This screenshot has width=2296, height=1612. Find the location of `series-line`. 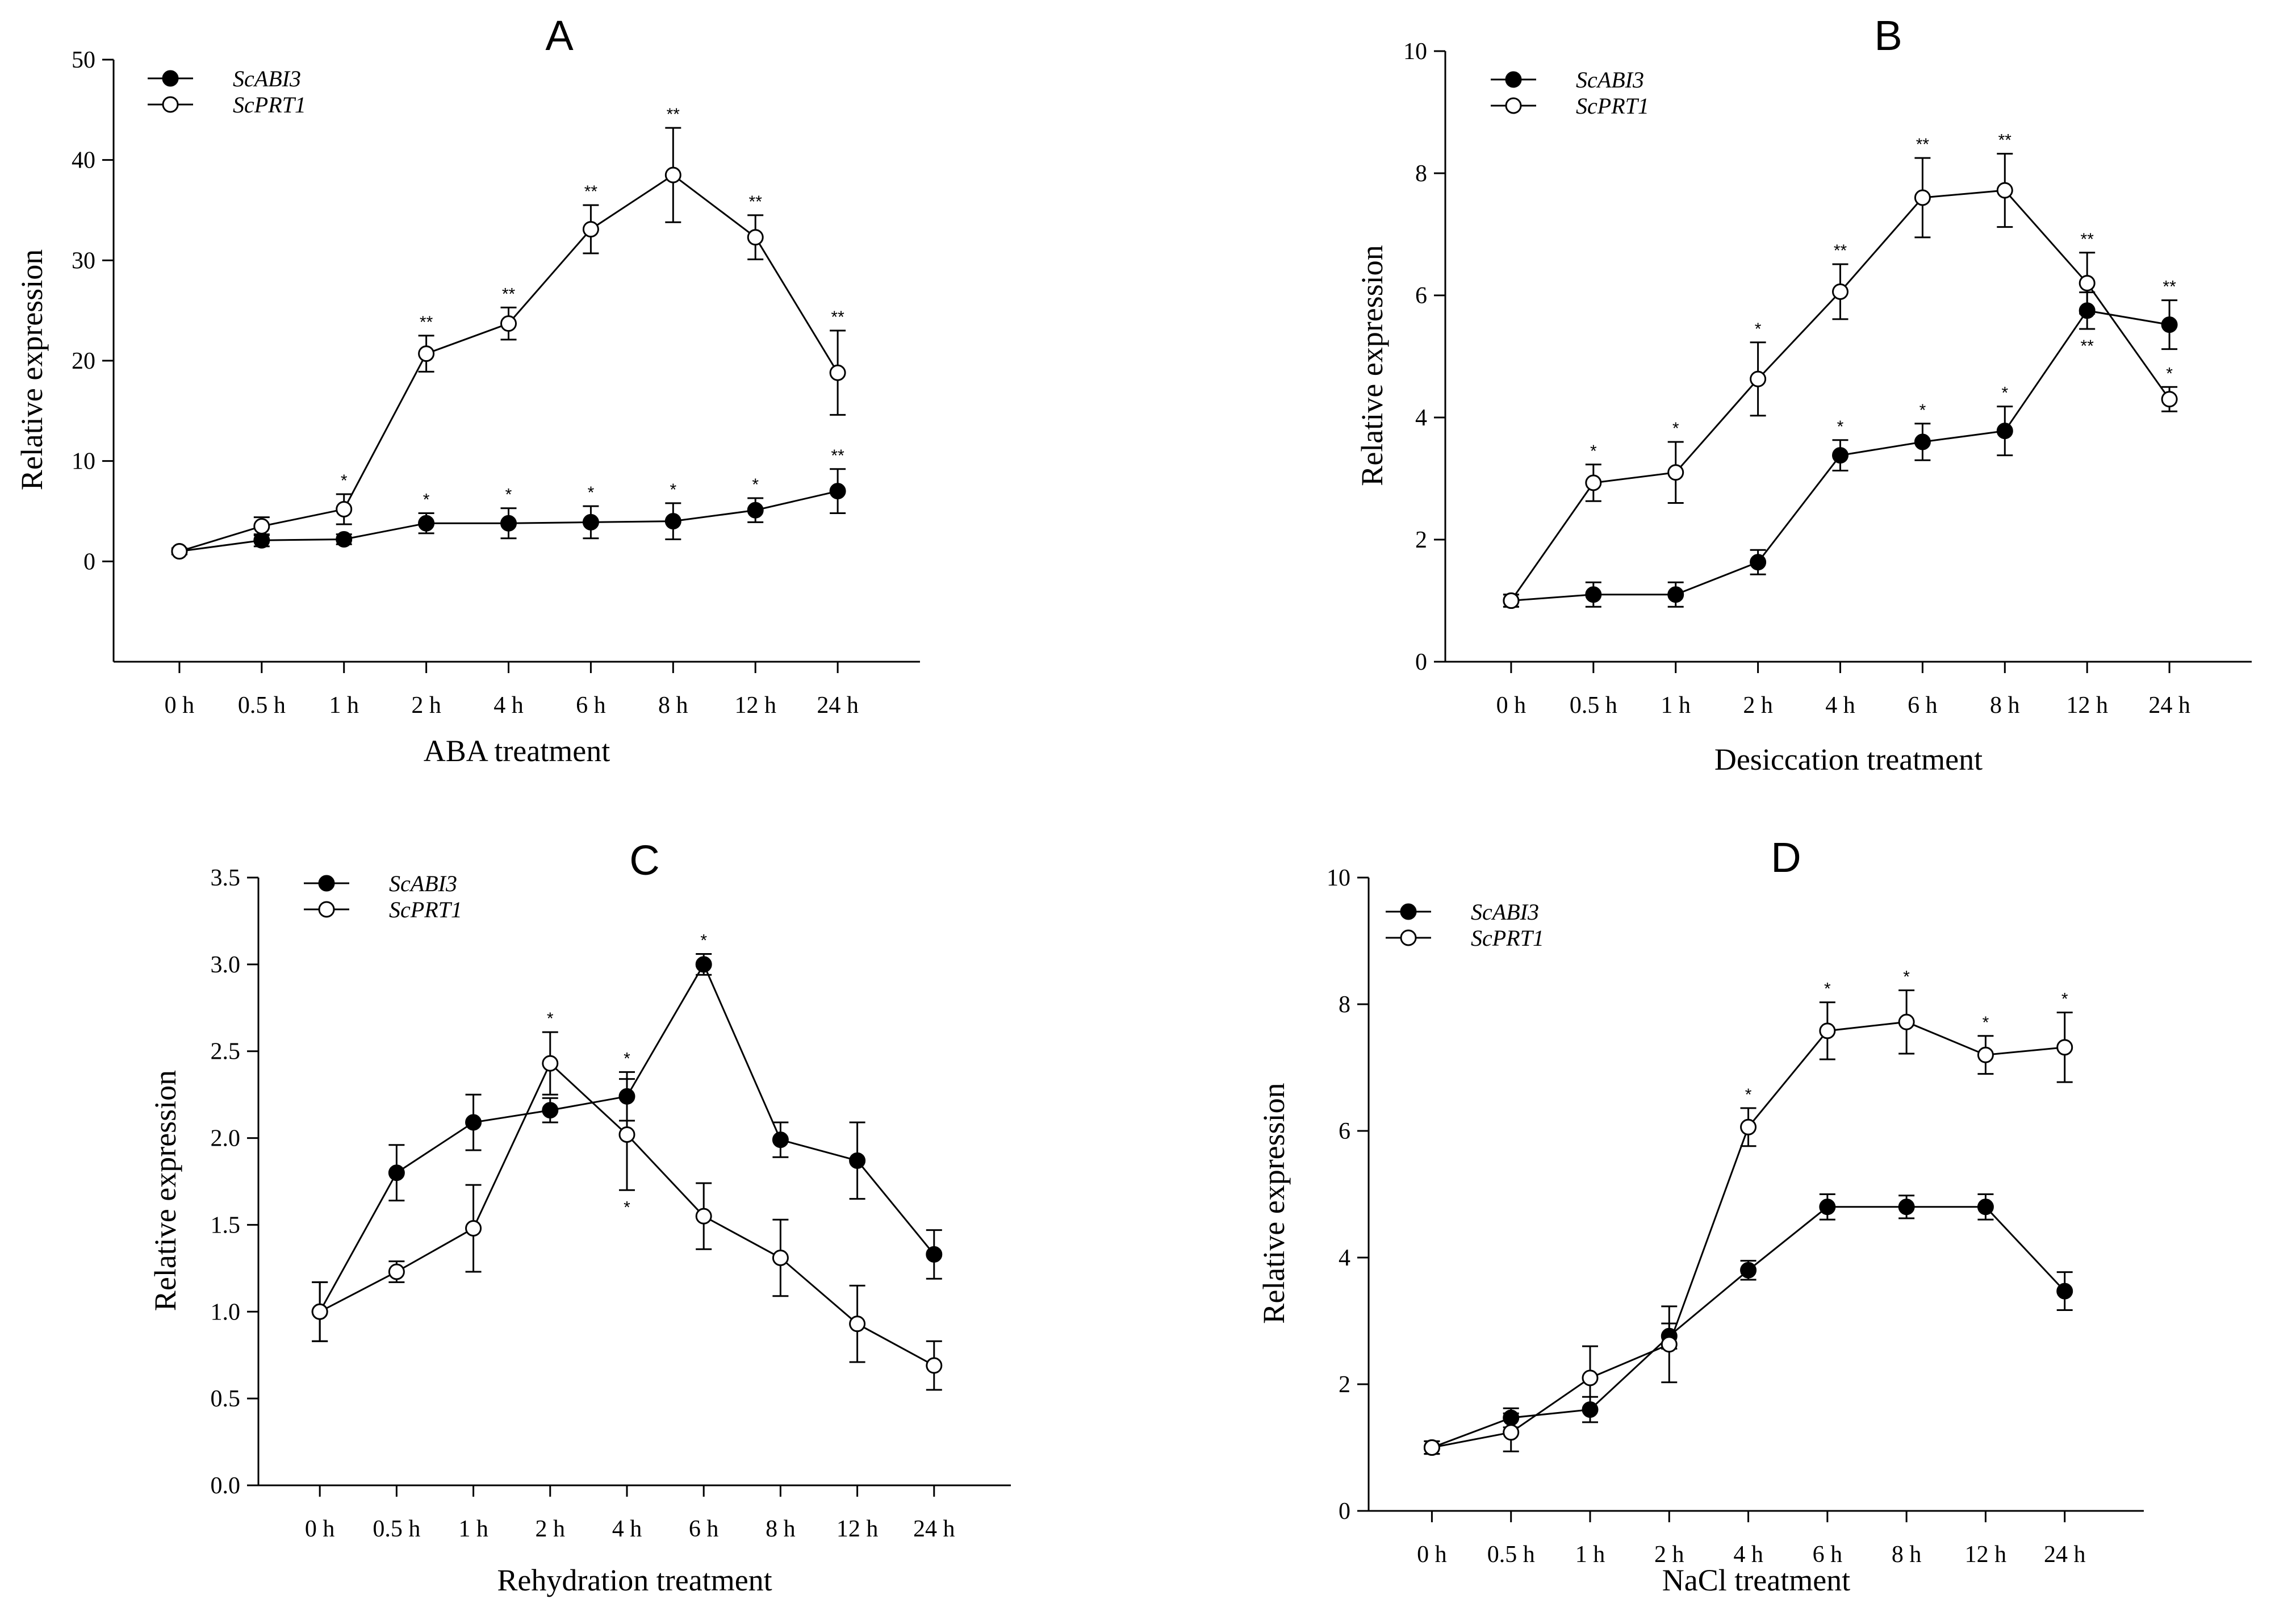

series-line is located at coordinates (1748, 1327).